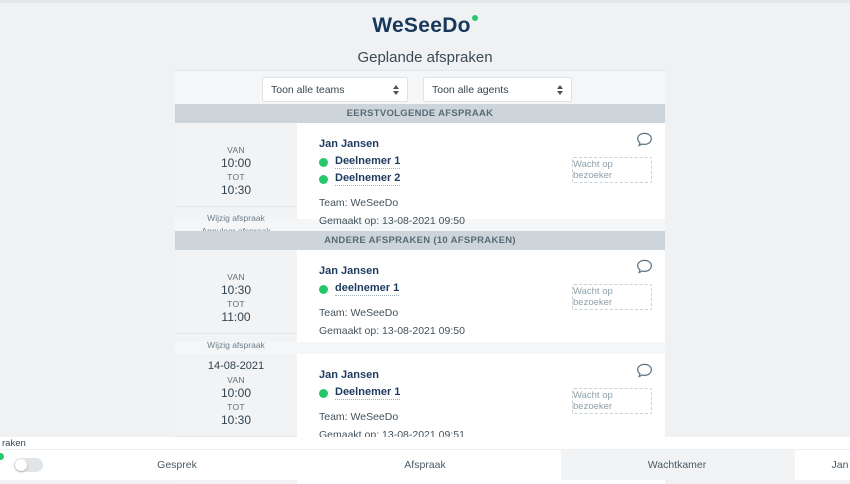  I want to click on app-logo-text: WeSeeDo, so click(421, 25).